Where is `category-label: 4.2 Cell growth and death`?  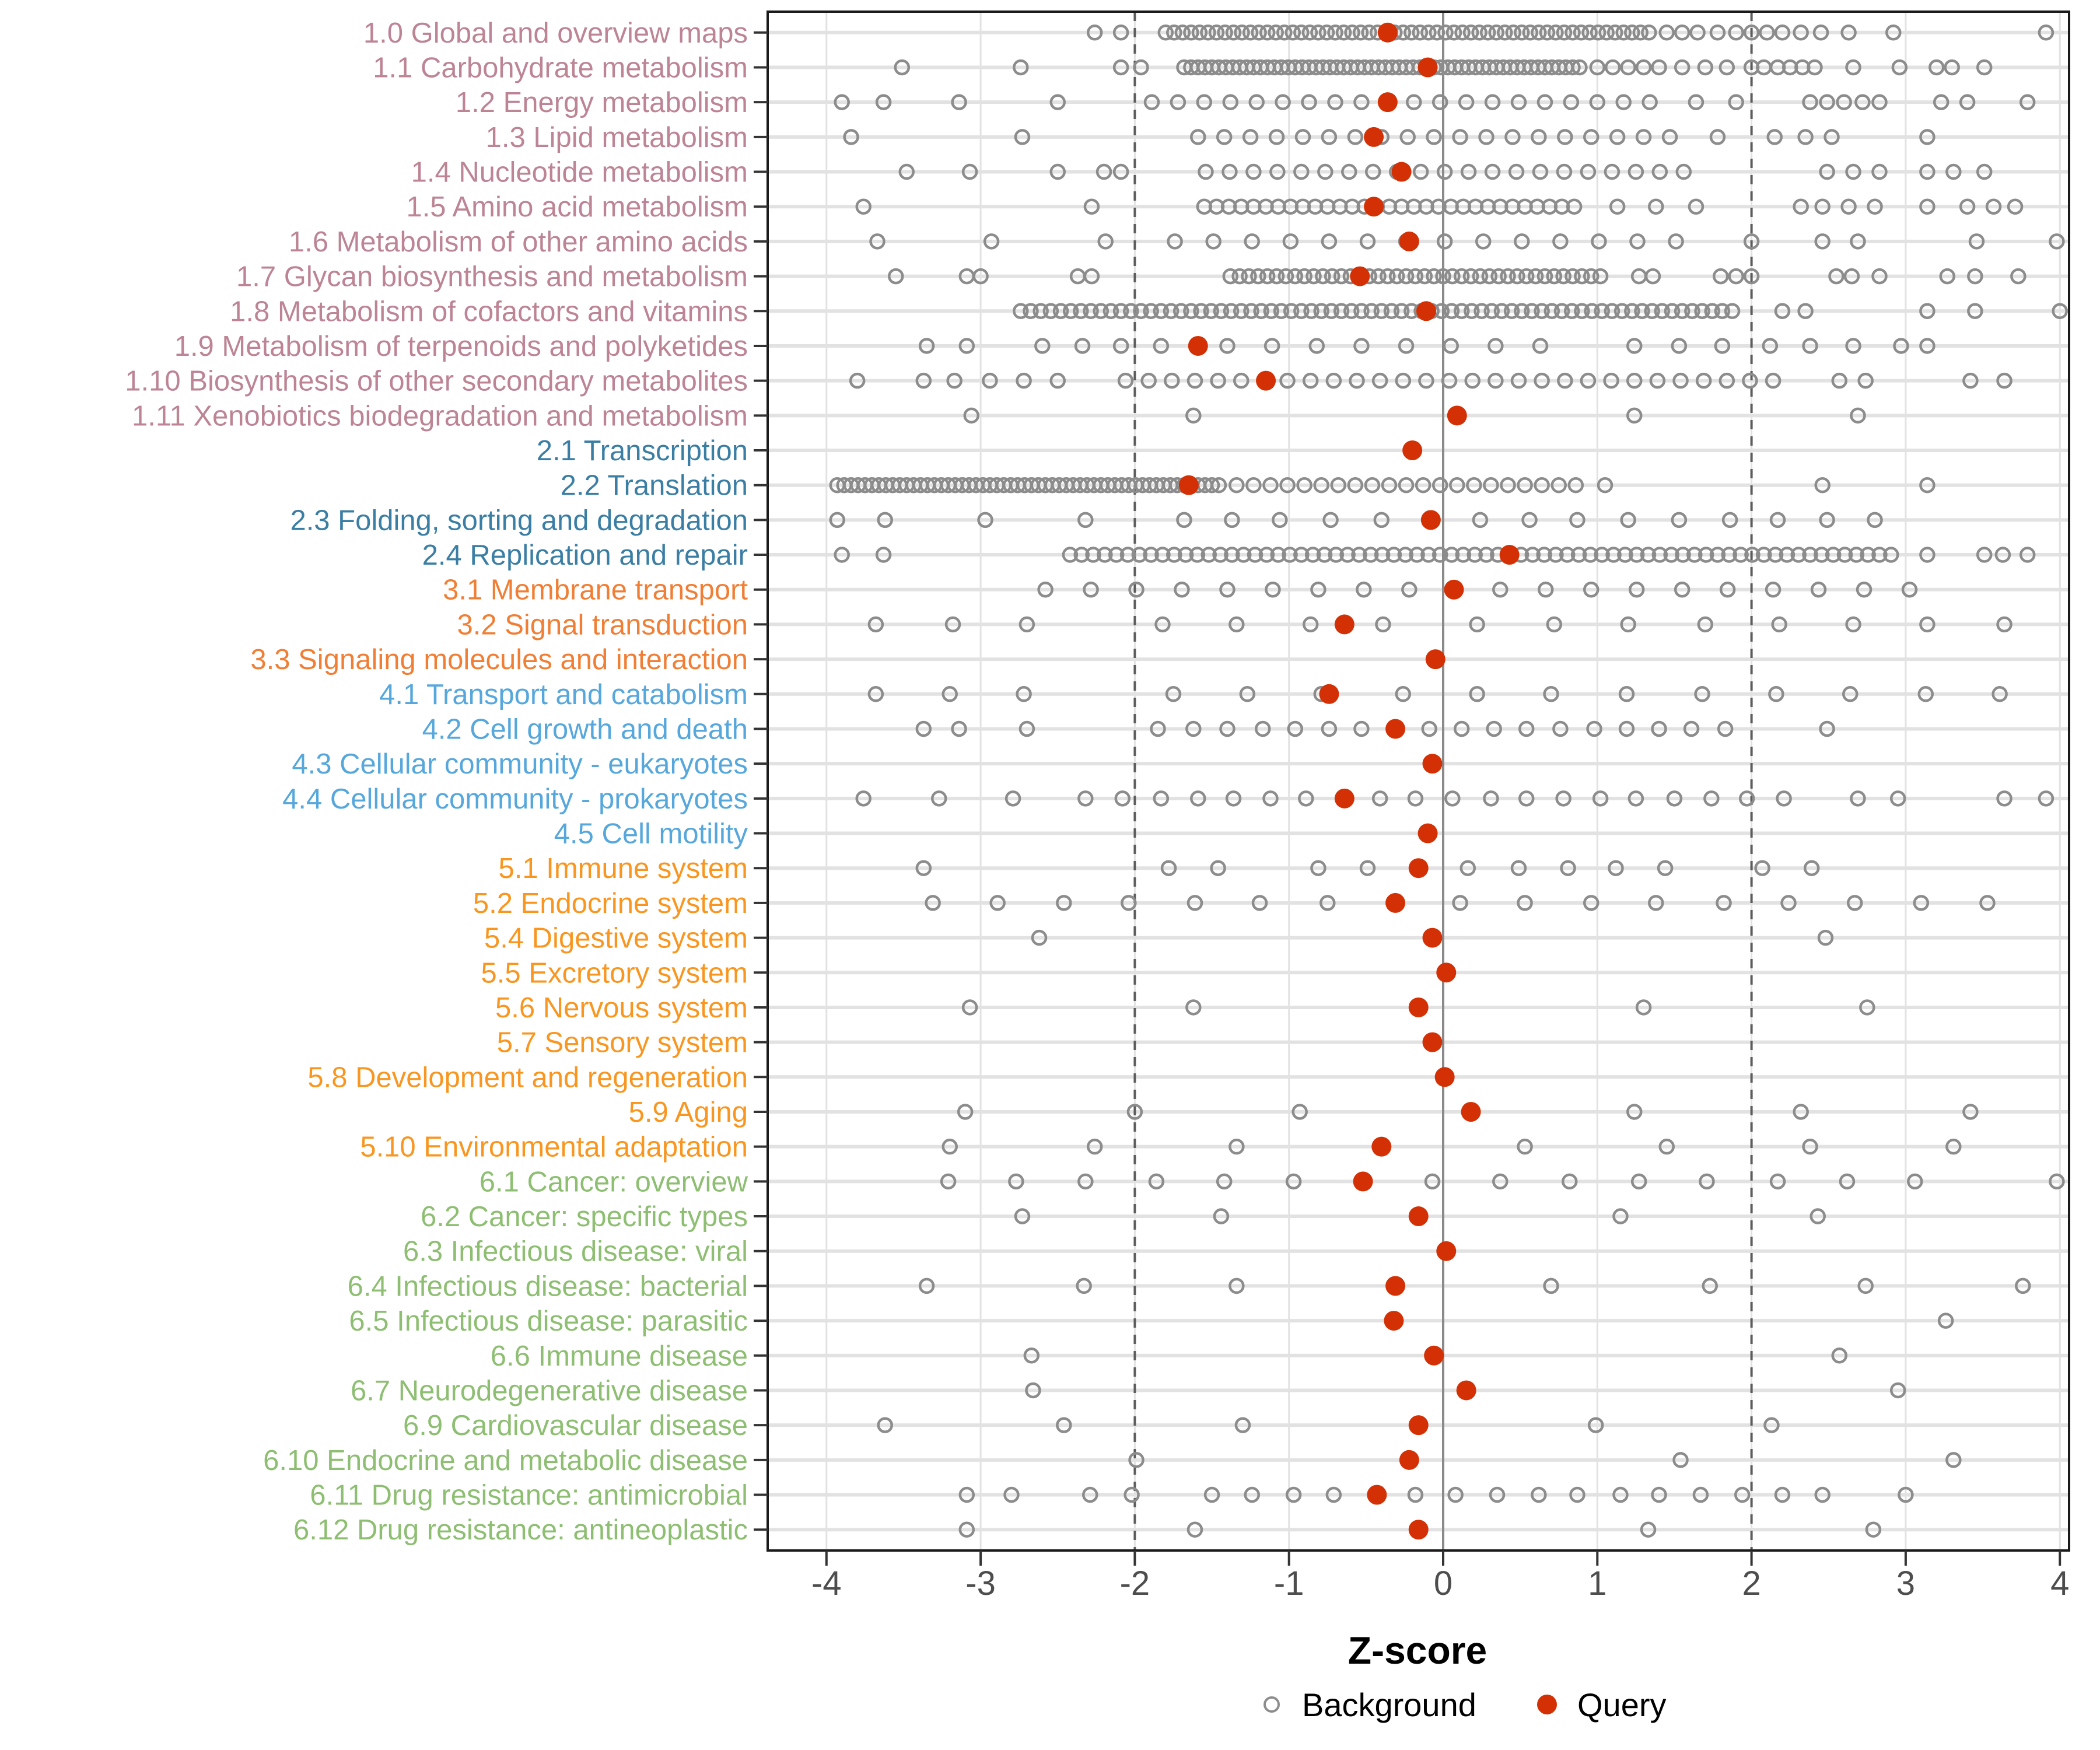 category-label: 4.2 Cell growth and death is located at coordinates (585, 729).